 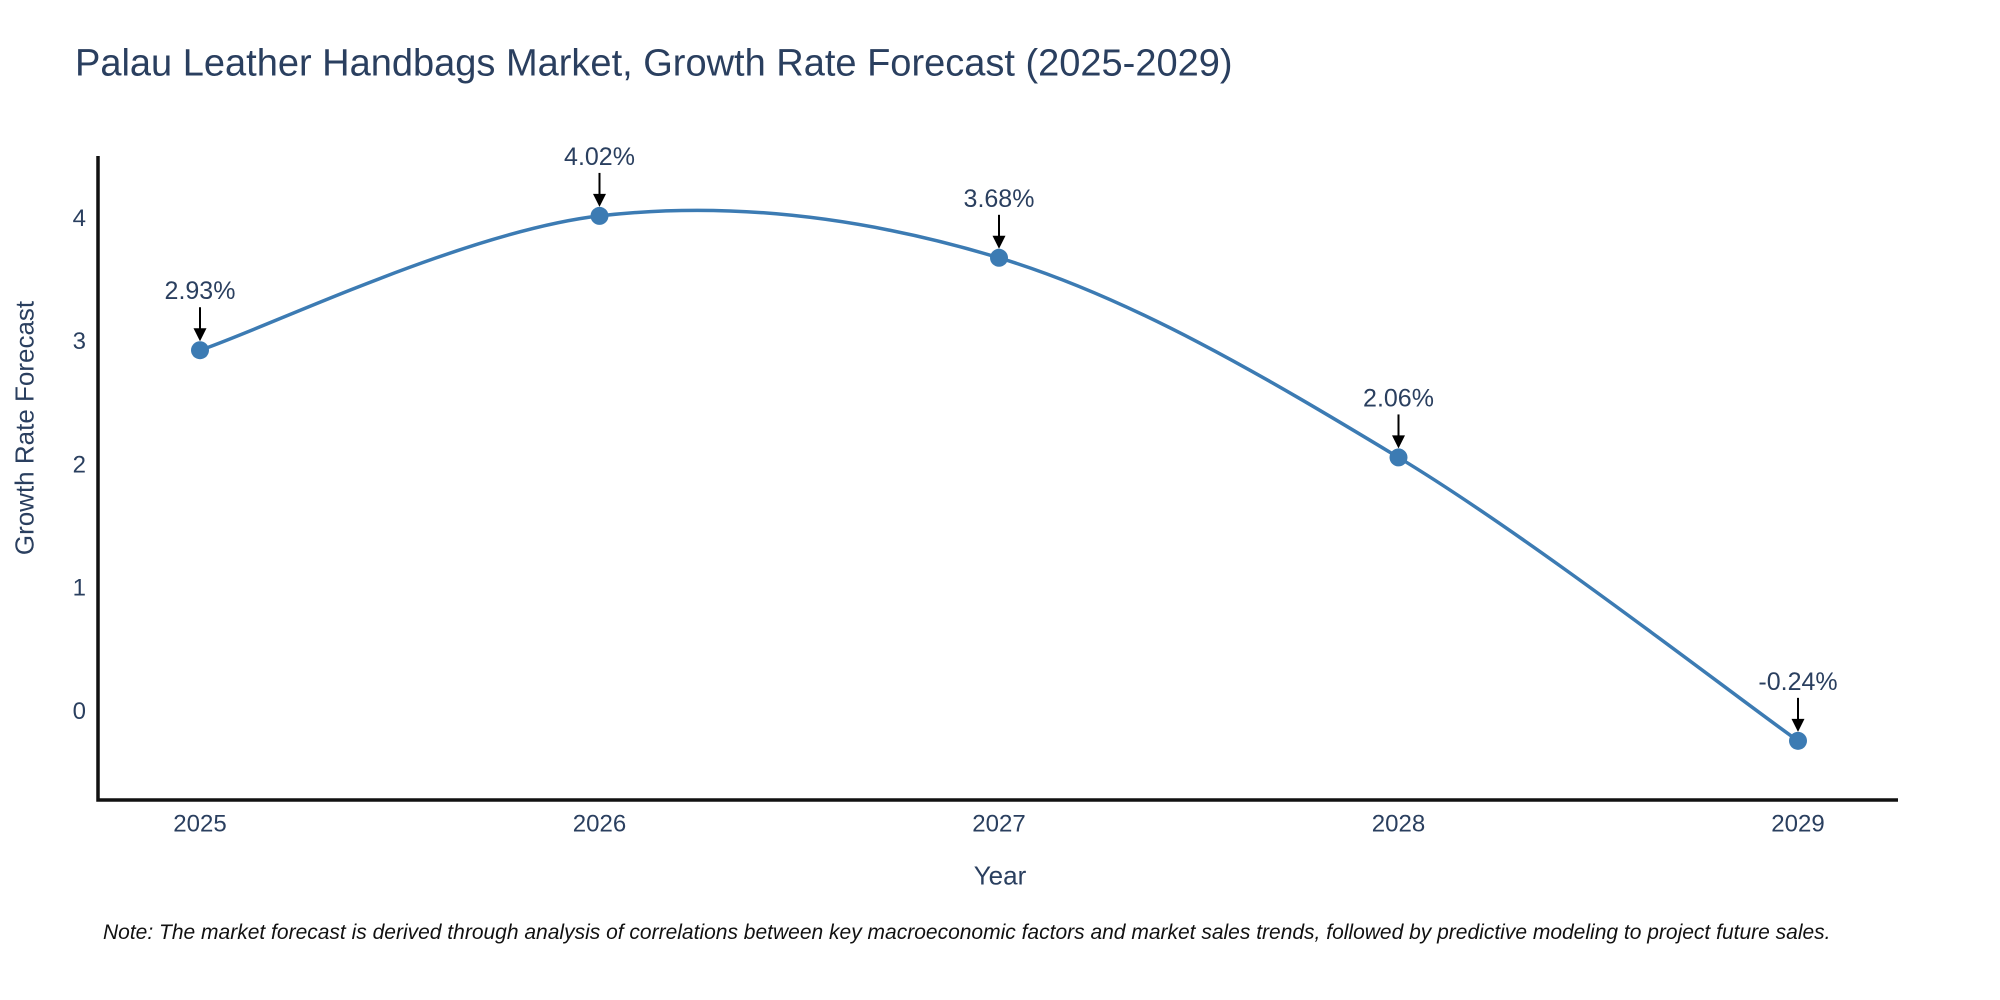 What do you see at coordinates (79, 588) in the screenshot?
I see `y-tick-label: 1` at bounding box center [79, 588].